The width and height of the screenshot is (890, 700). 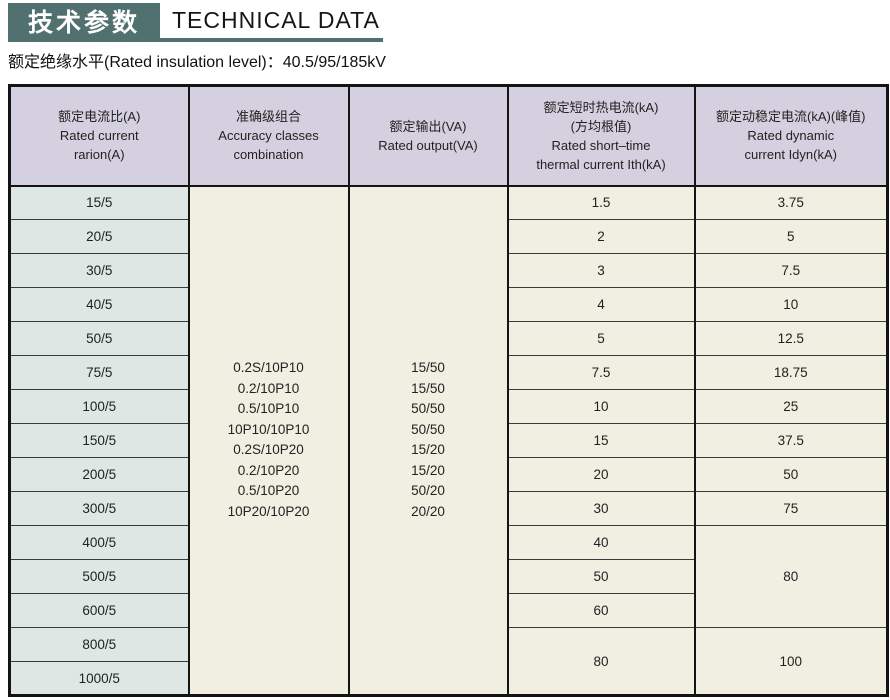 What do you see at coordinates (791, 338) in the screenshot?
I see `dynamic-current-cell: 12.5` at bounding box center [791, 338].